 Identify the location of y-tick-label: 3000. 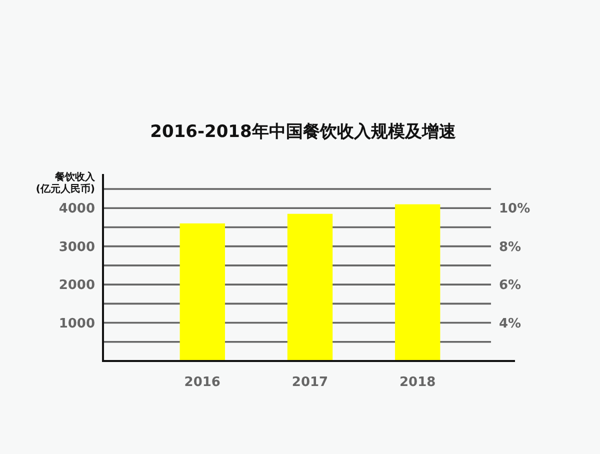
(76, 247).